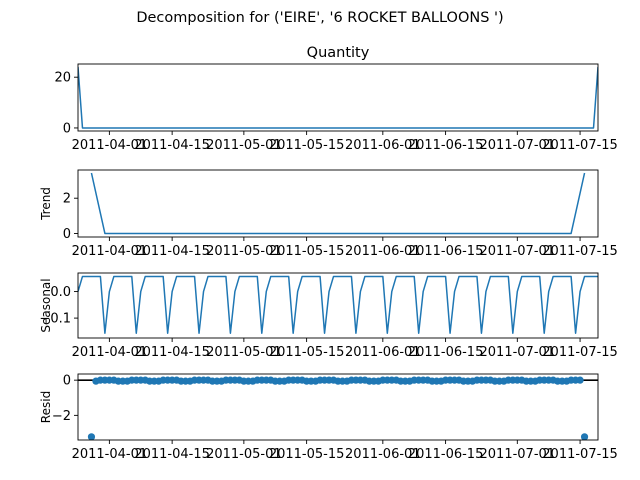 Image resolution: width=640 pixels, height=480 pixels. I want to click on y-axis-label: Seasonal, so click(46, 305).